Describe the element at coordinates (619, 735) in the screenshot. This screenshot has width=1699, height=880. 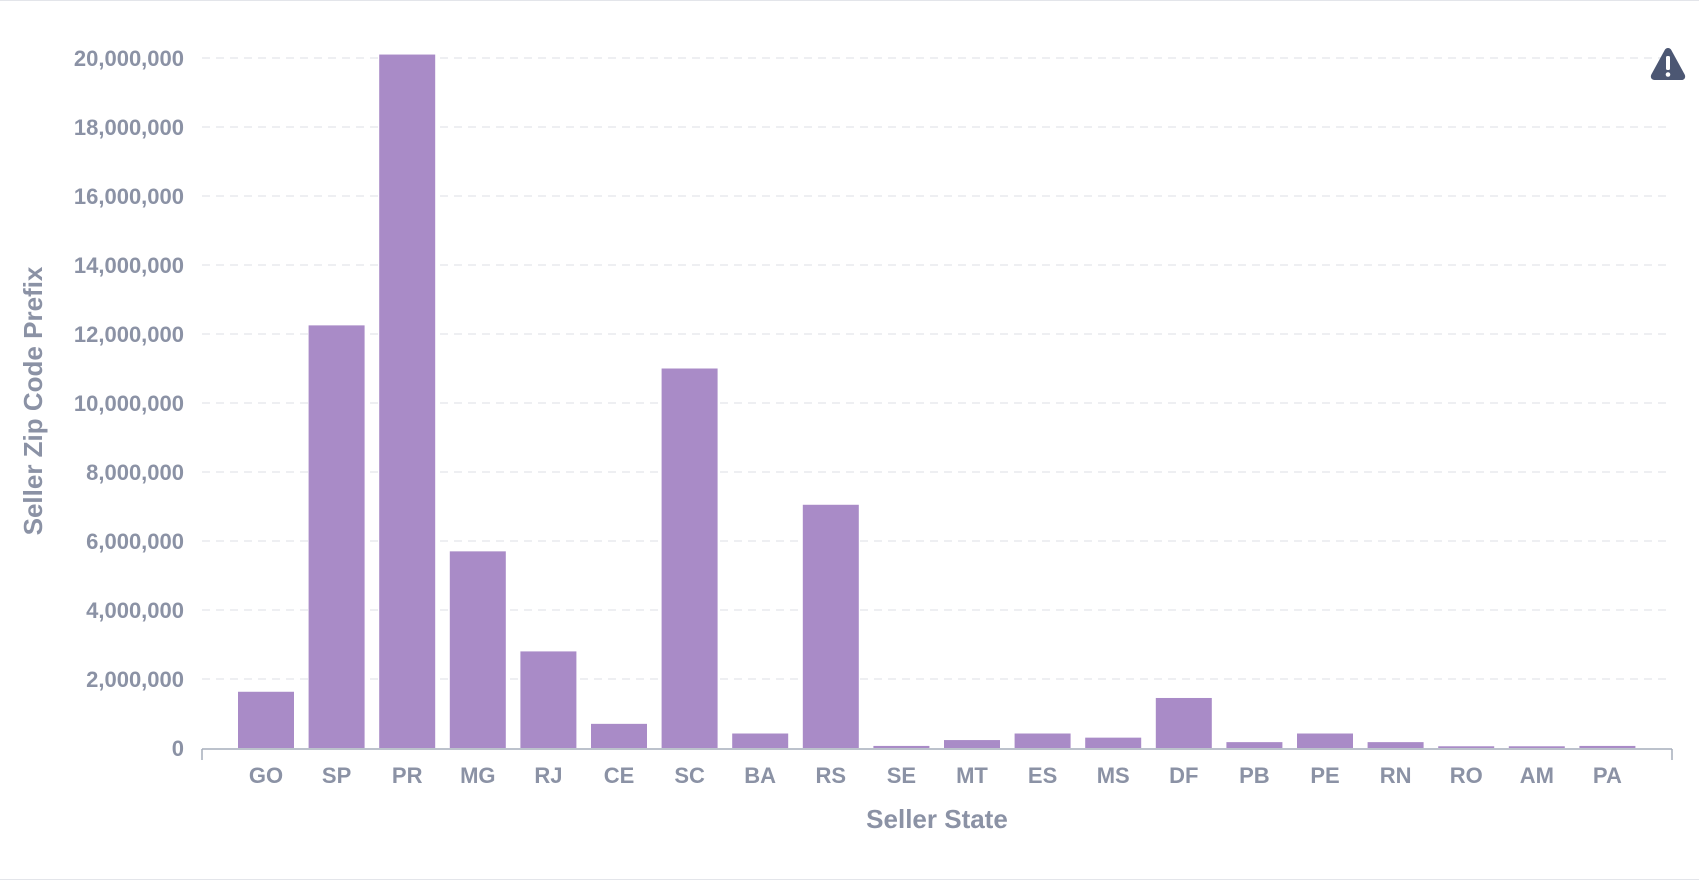
I see `bar-ce` at that location.